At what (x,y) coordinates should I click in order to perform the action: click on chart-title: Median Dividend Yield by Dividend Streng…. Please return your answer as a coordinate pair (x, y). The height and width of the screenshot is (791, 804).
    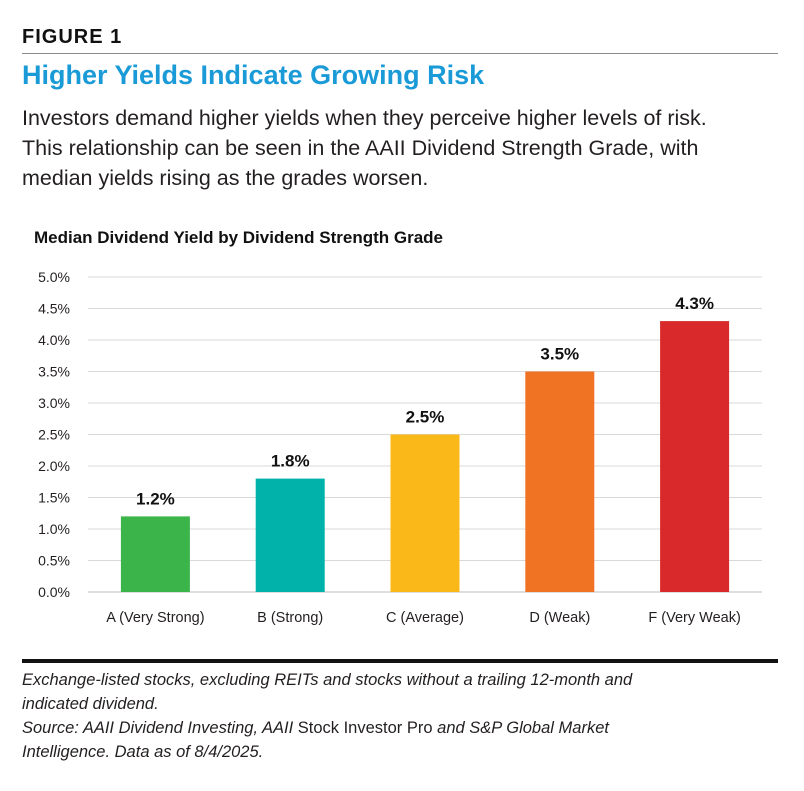
    Looking at the image, I should click on (239, 237).